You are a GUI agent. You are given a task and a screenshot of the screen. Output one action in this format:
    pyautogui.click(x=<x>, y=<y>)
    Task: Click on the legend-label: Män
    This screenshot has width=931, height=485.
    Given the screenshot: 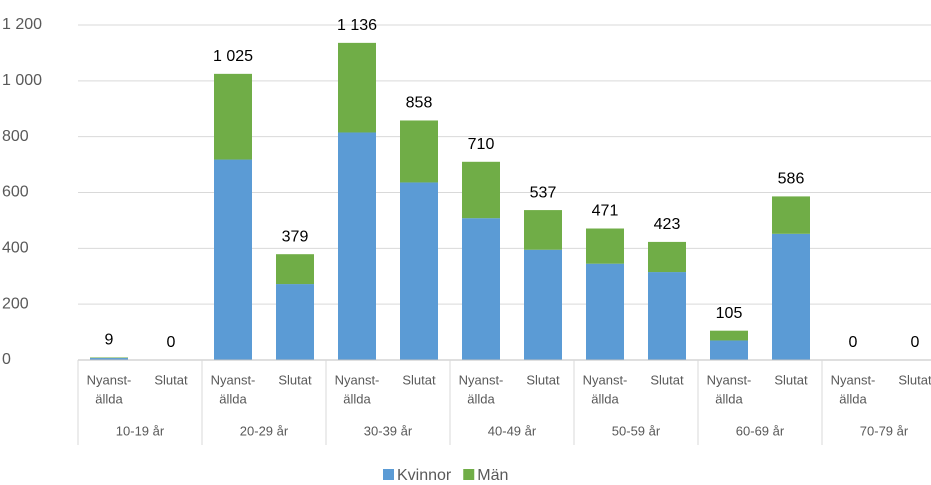 What is the action you would take?
    pyautogui.click(x=492, y=475)
    